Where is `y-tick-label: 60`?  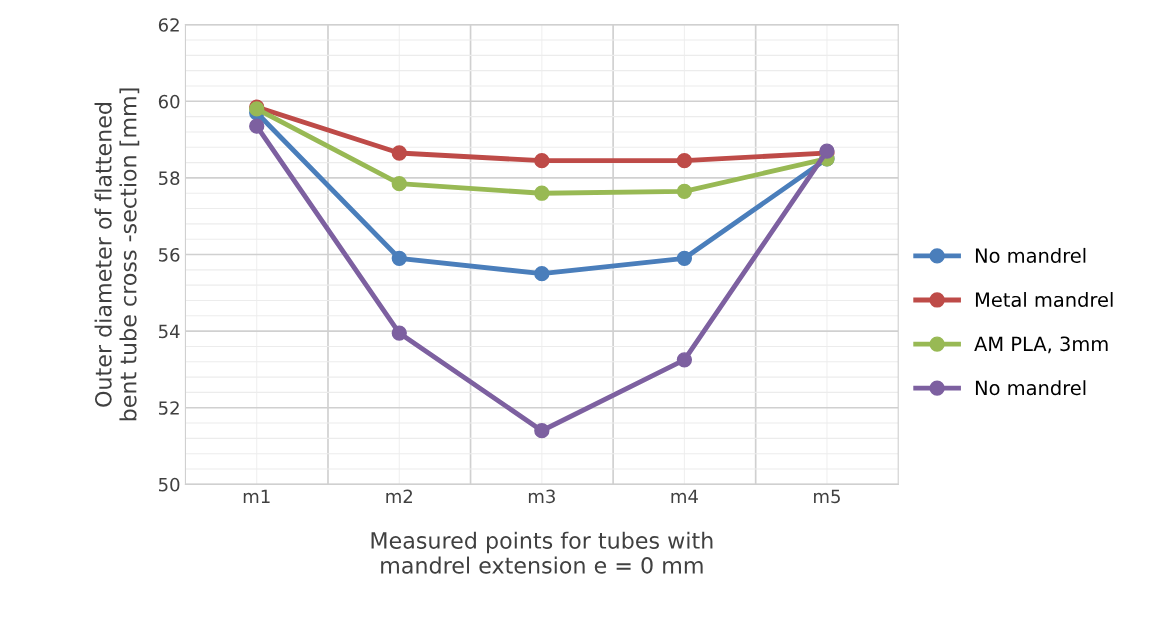 y-tick-label: 60 is located at coordinates (169, 101).